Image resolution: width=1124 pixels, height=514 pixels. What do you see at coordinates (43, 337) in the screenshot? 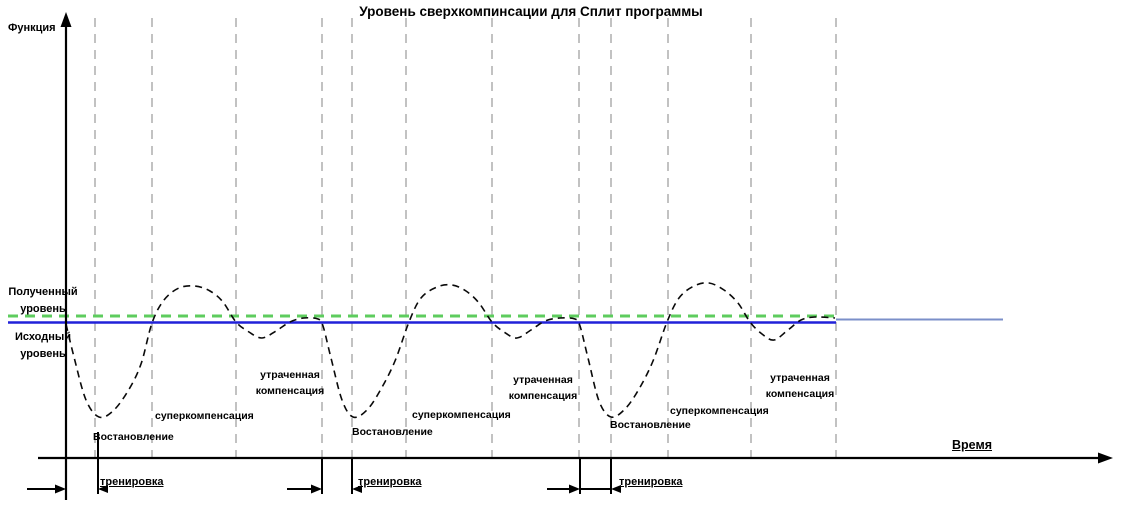
I see `initial-level-line1: Исходный` at bounding box center [43, 337].